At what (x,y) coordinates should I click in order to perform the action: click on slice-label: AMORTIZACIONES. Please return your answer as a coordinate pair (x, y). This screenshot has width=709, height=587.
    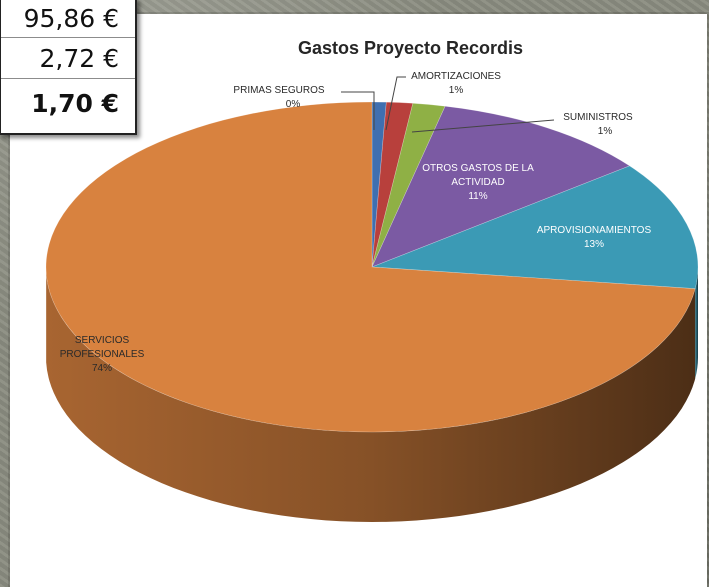
    Looking at the image, I should click on (456, 76).